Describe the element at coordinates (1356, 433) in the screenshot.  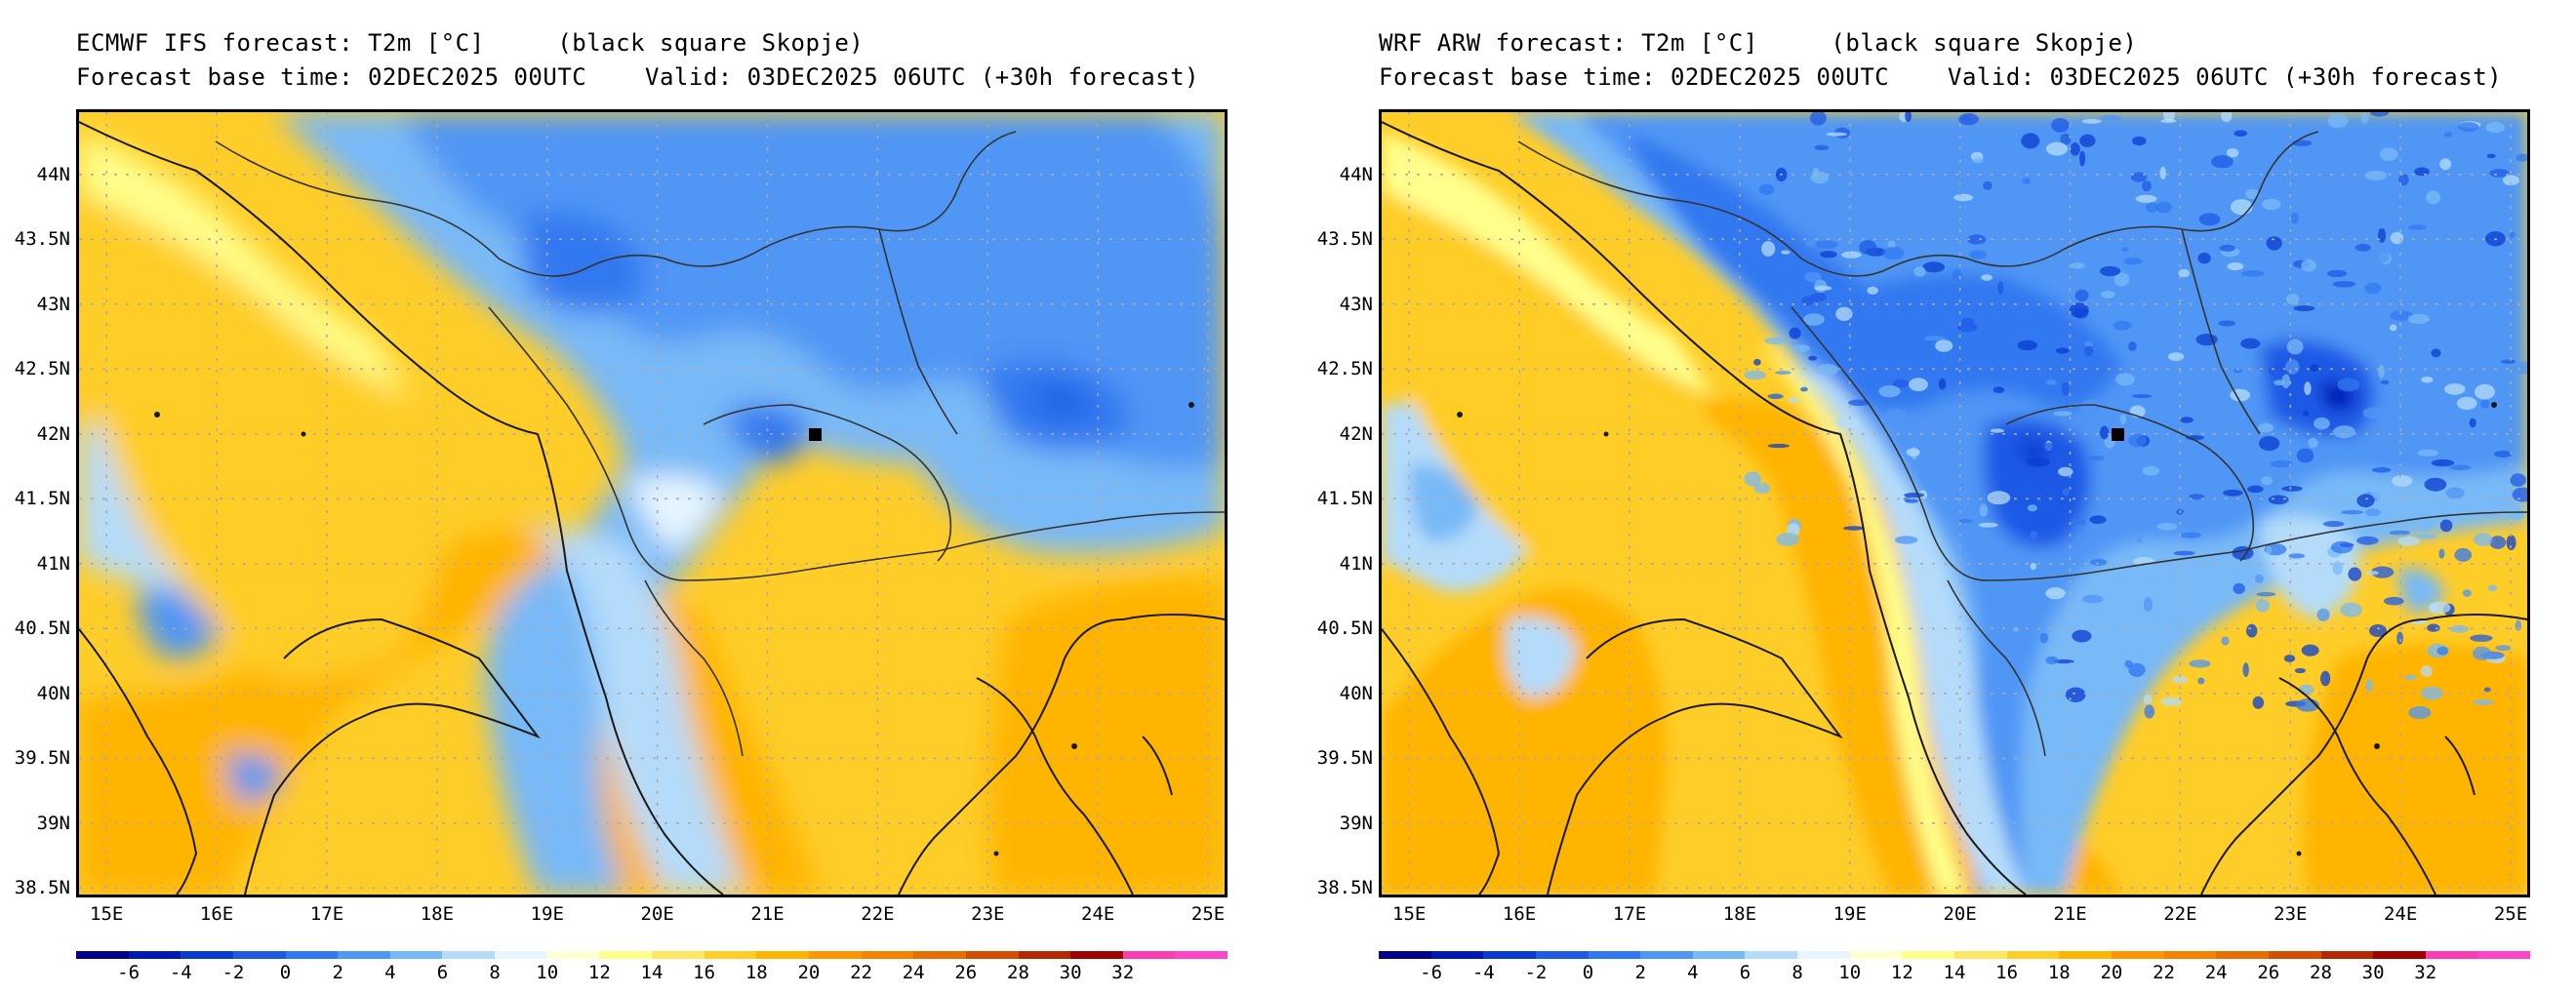
I see `wrf-lat-label: 42N` at that location.